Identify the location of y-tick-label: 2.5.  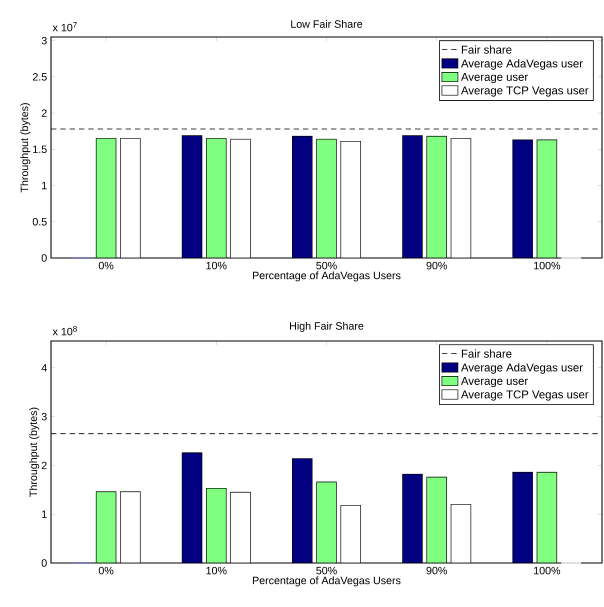
(39, 77).